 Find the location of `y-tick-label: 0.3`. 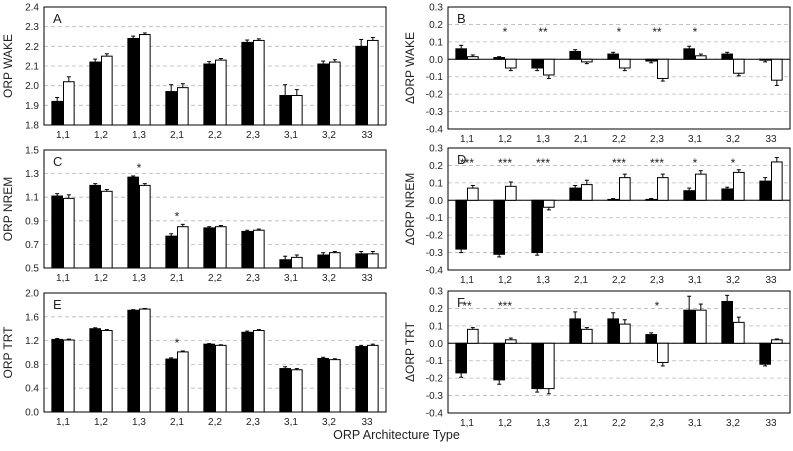

y-tick-label: 0.3 is located at coordinates (436, 292).